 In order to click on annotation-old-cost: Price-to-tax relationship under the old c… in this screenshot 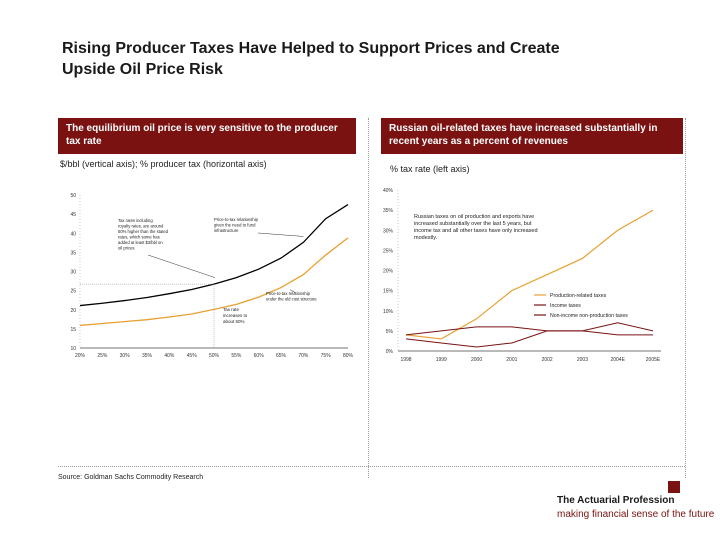, I will do `click(291, 296)`.